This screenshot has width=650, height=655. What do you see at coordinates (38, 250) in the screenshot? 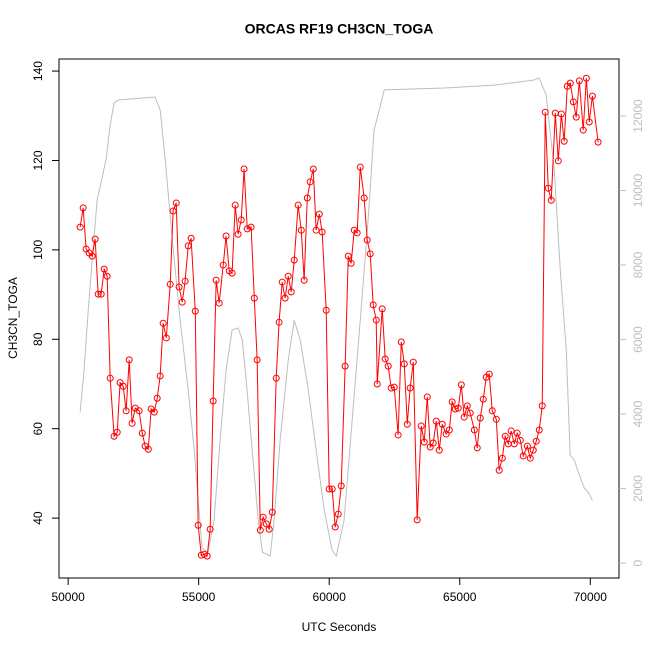
I see `y-tick-label: 100` at bounding box center [38, 250].